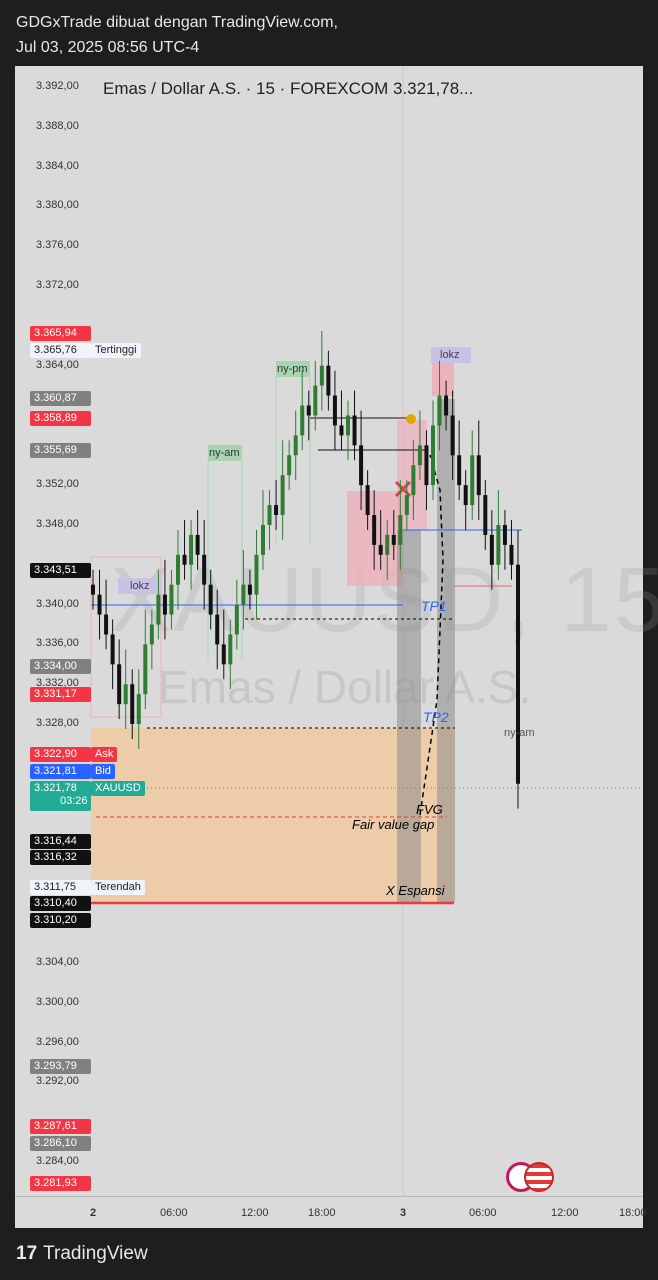 The image size is (658, 1280). Describe the element at coordinates (116, 350) in the screenshot. I see `price-tag-label: Tertinggi` at that location.